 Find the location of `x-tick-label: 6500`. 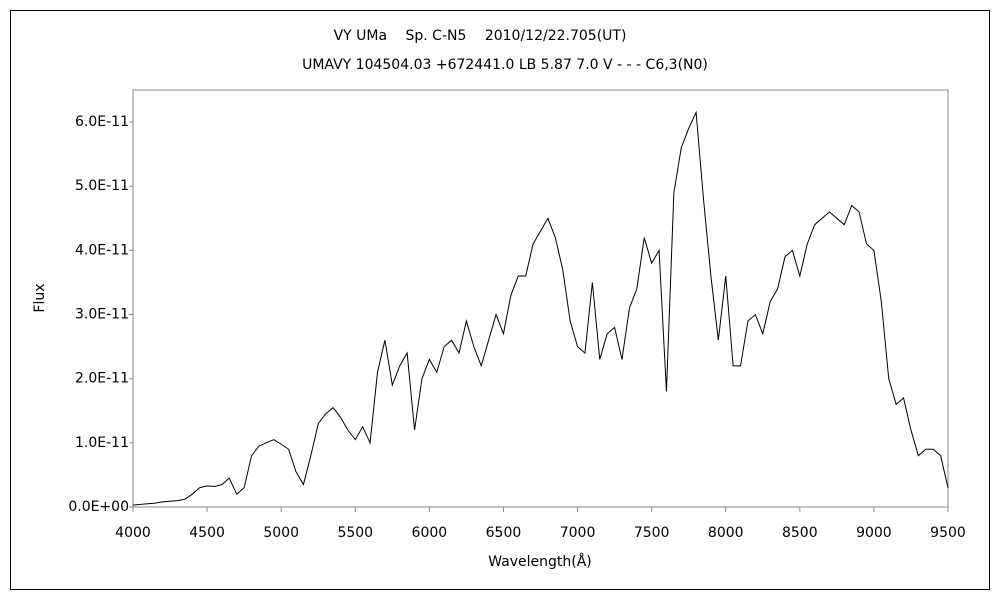

x-tick-label: 6500 is located at coordinates (504, 533).